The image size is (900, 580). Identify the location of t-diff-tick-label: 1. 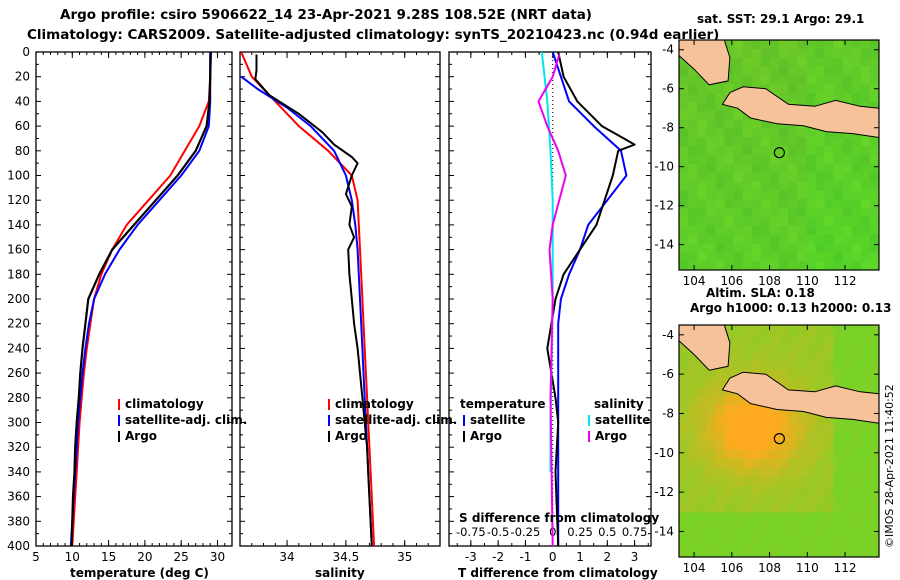
(580, 557).